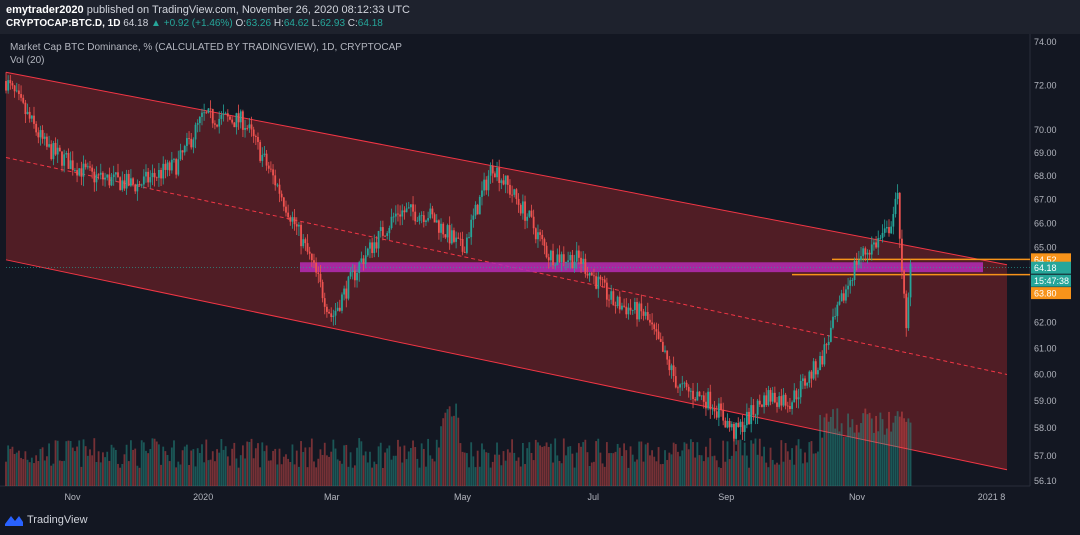  I want to click on price-label-bg, so click(1051, 280).